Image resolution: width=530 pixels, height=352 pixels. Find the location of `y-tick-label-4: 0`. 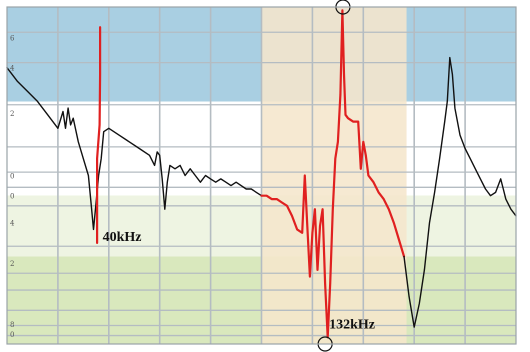

y-tick-label-4: 0 is located at coordinates (12, 177).